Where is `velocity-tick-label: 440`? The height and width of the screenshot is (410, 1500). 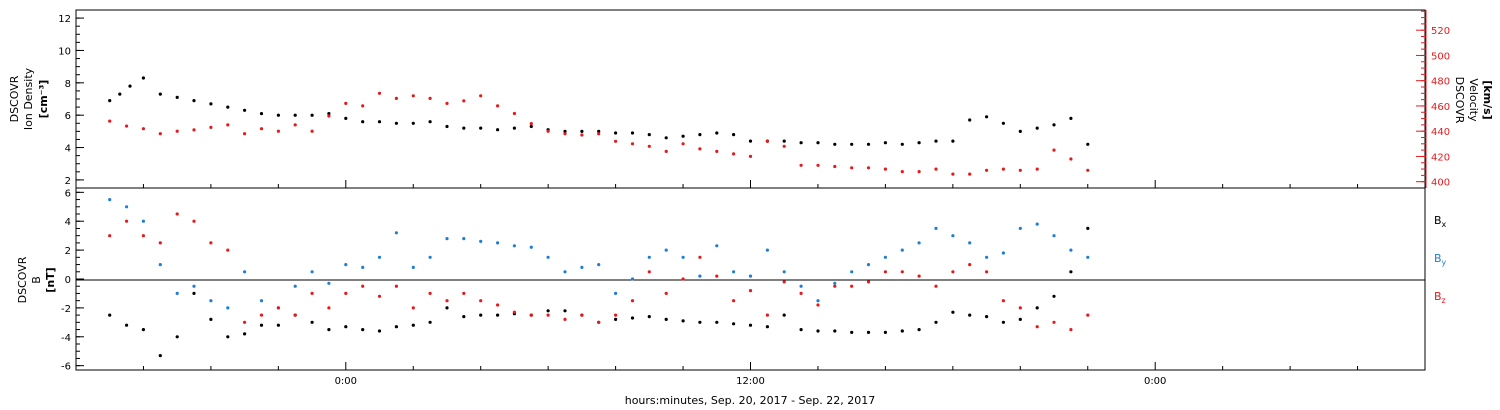 velocity-tick-label: 440 is located at coordinates (1440, 132).